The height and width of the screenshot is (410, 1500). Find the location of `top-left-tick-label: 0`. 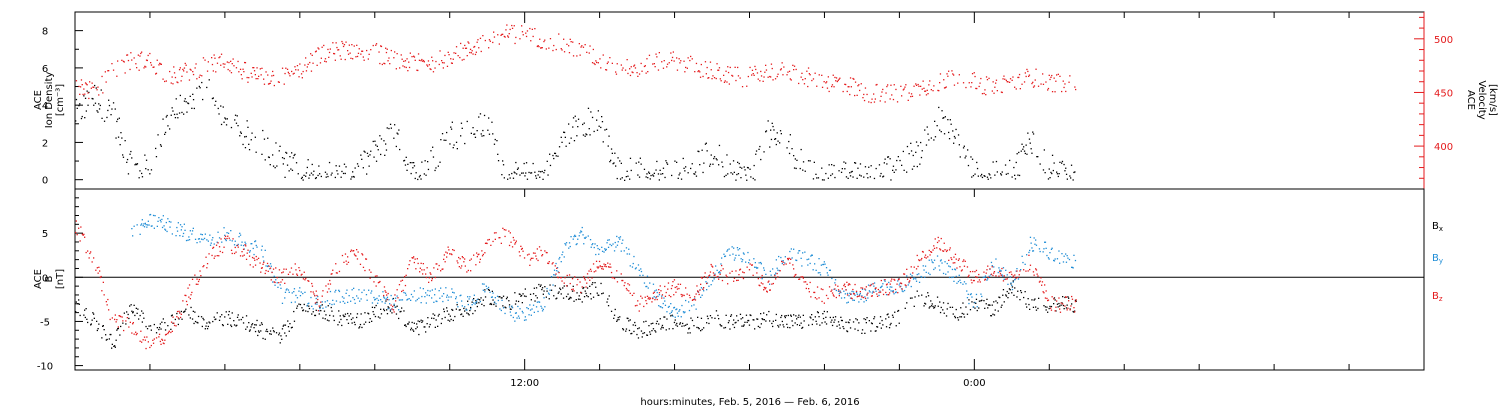

top-left-tick-label: 0 is located at coordinates (45, 181).